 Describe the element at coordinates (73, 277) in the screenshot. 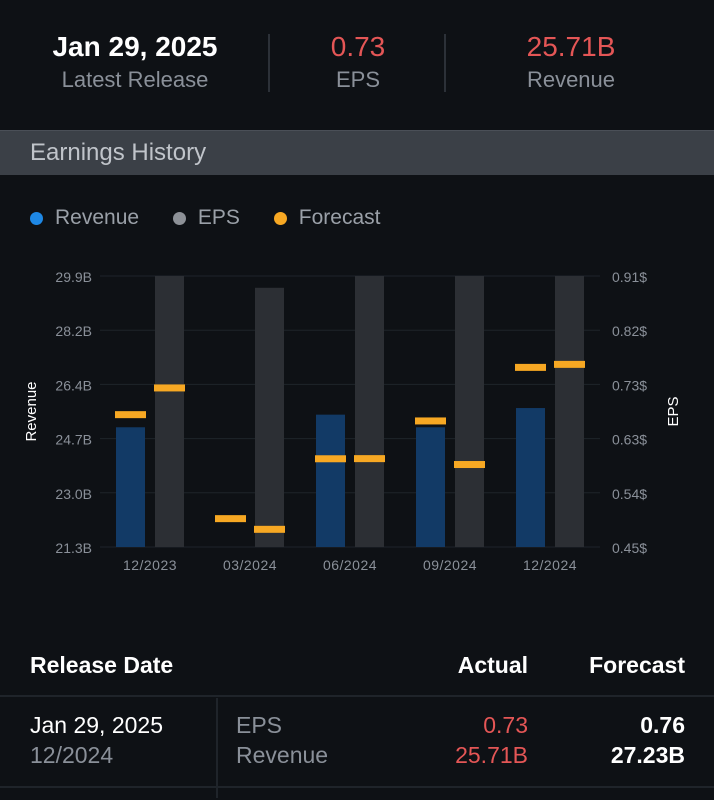

I see `y-tick-label-left: 29.9B` at that location.